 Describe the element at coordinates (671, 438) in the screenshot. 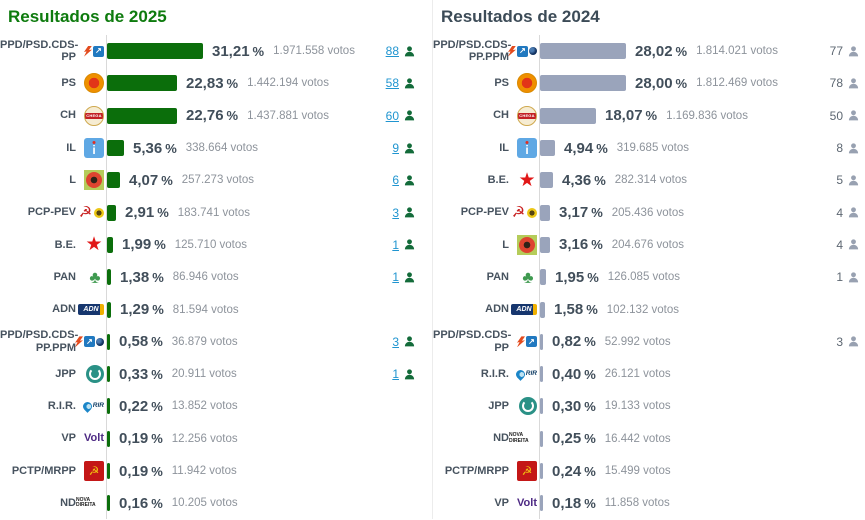

I see `bar-area: 0,25% 16.442 votos` at that location.